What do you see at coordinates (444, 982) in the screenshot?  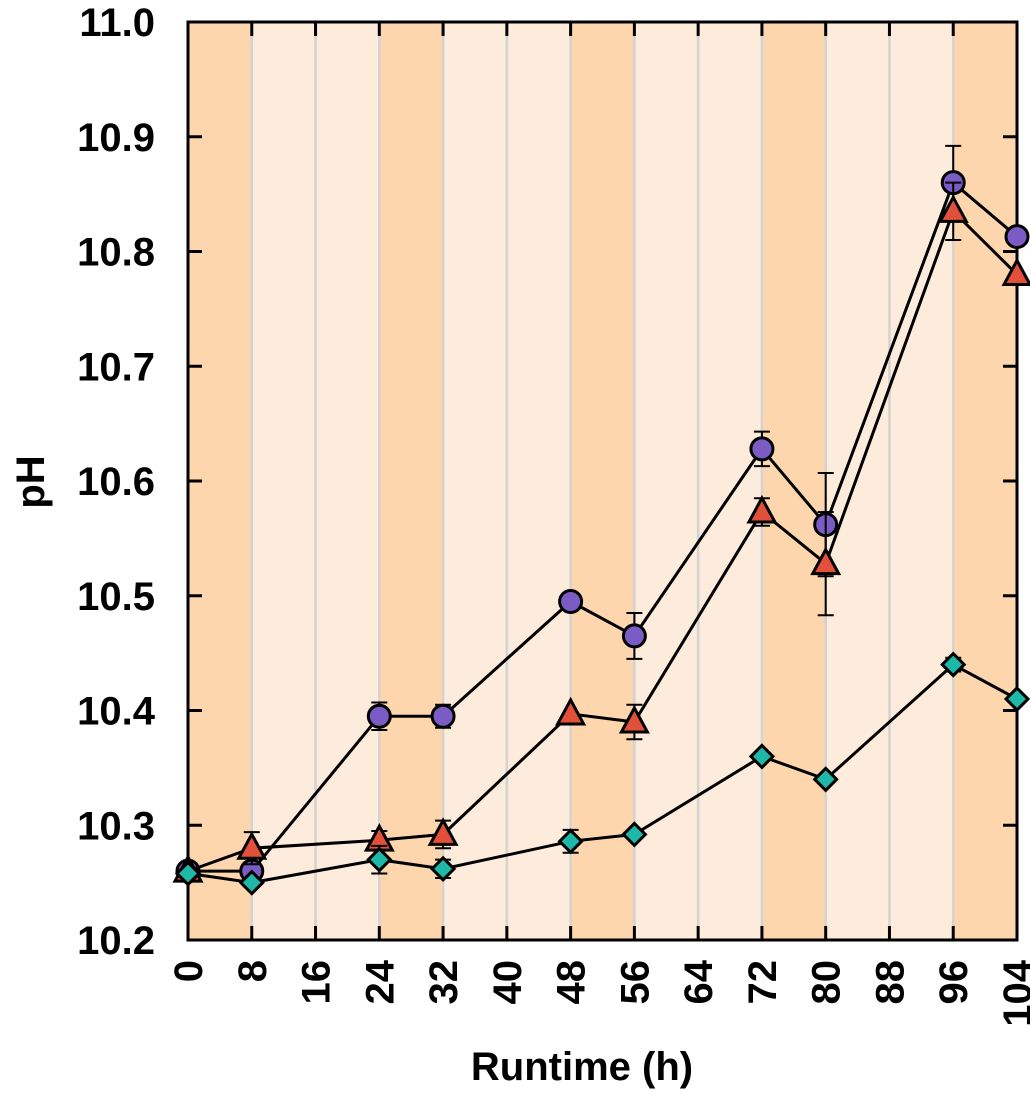 I see `x-tick-label: 32` at bounding box center [444, 982].